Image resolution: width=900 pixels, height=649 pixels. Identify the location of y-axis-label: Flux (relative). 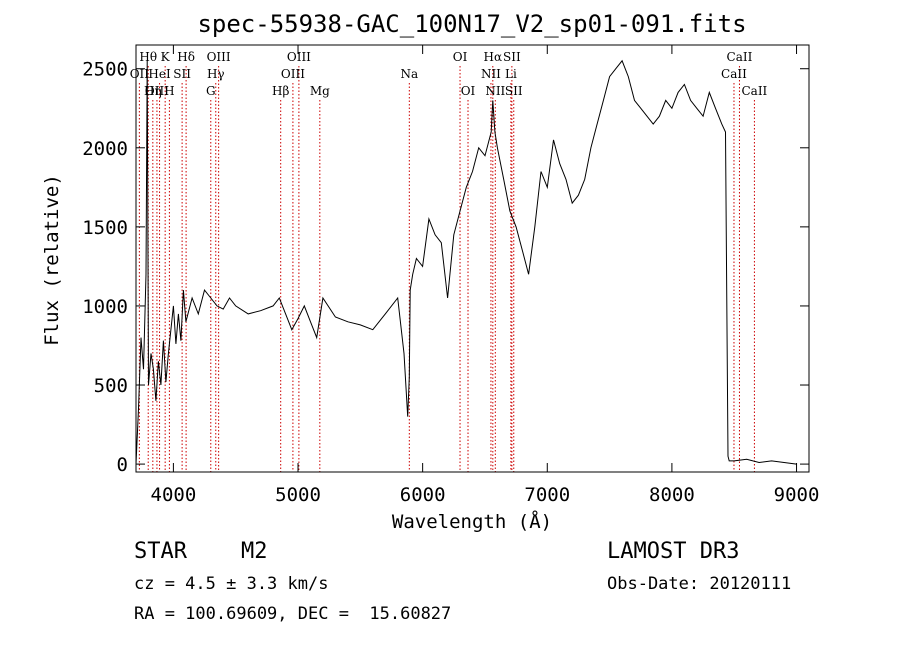
(52, 260).